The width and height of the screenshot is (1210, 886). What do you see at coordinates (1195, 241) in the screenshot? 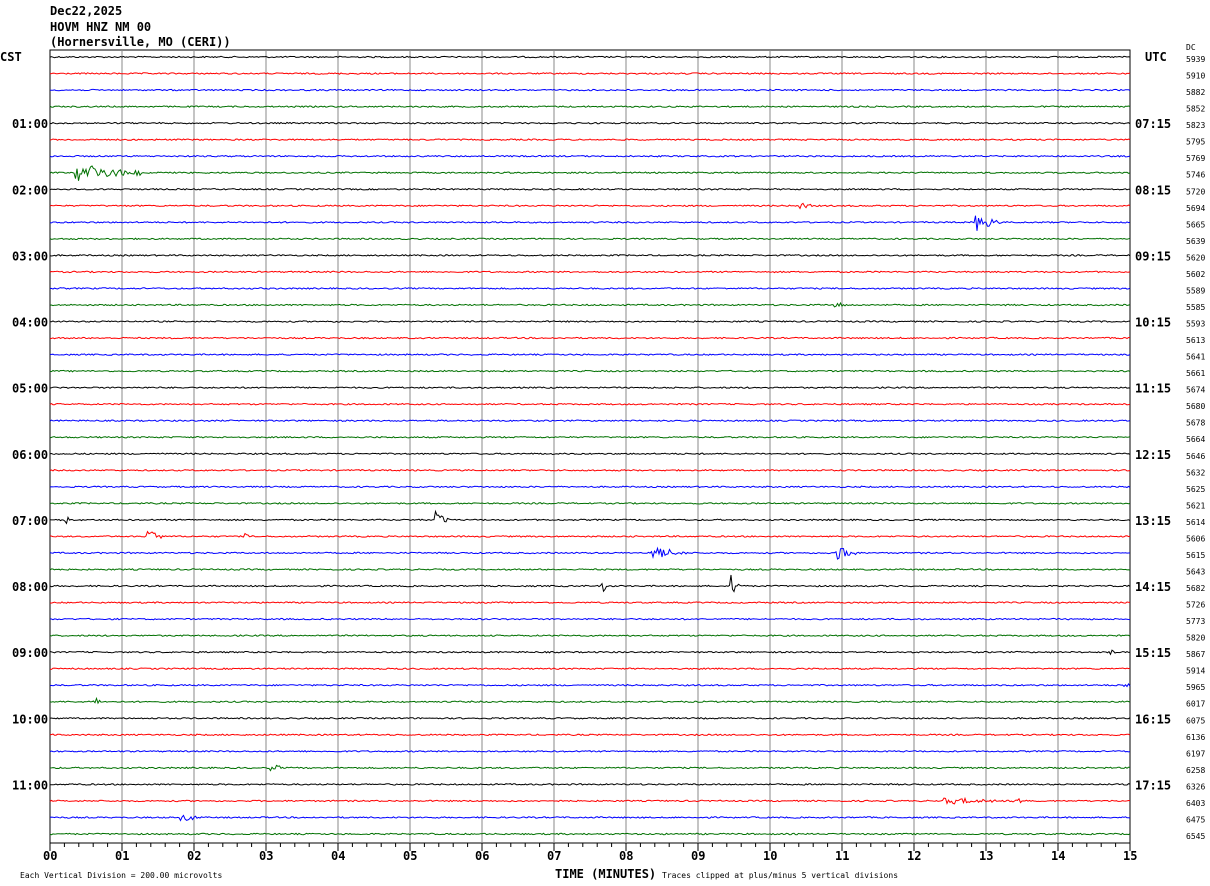
I see `dc-offset-label: 5639` at bounding box center [1195, 241].